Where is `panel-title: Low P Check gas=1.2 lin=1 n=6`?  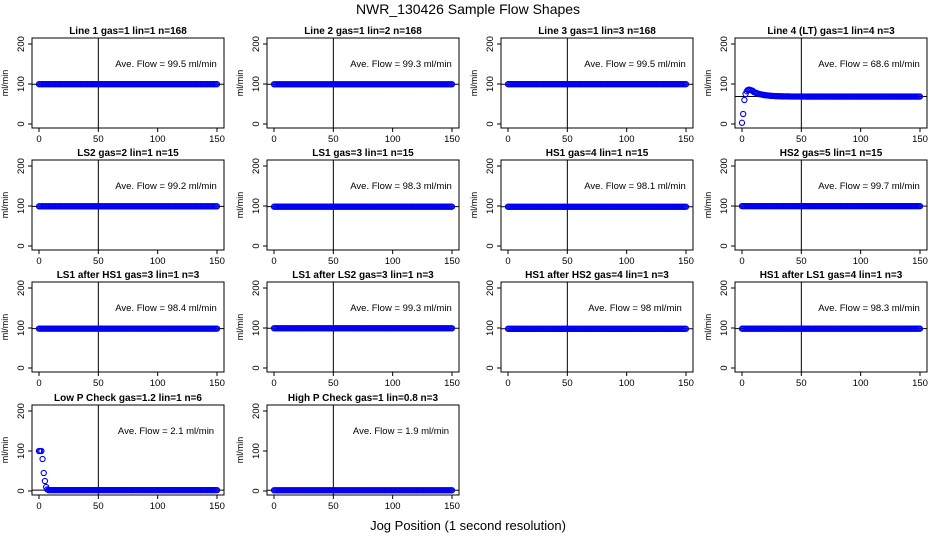 panel-title: Low P Check gas=1.2 lin=1 n=6 is located at coordinates (128, 398).